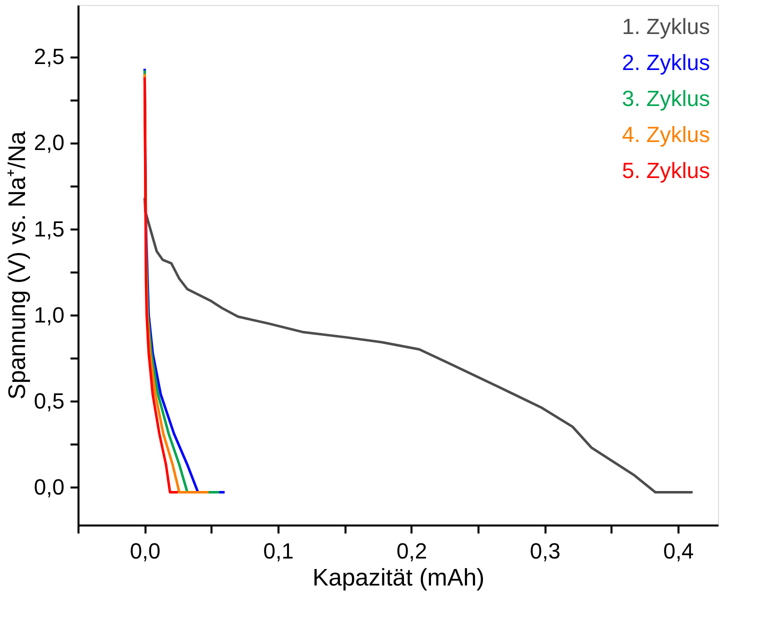  I want to click on y-tick-label: 0,0, so click(49, 487).